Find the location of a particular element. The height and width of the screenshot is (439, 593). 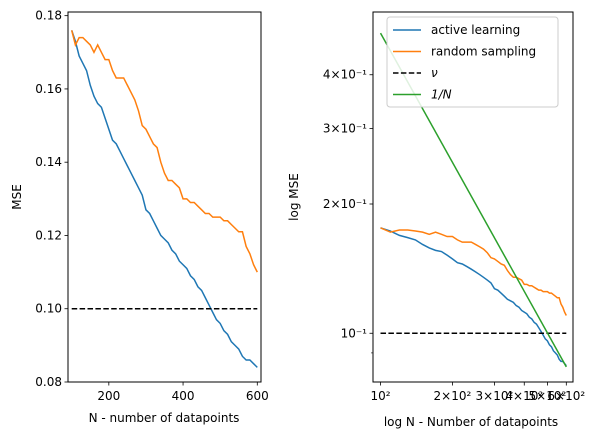

right-x-tick-label: 4×10² is located at coordinates (524, 396).